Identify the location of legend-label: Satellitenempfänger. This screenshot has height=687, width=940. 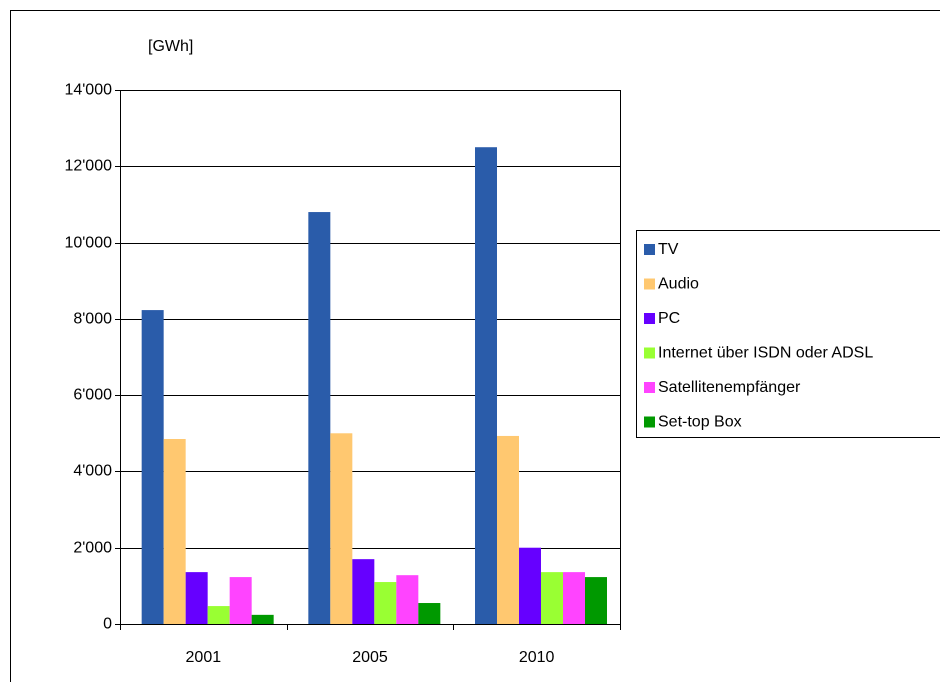
(729, 387).